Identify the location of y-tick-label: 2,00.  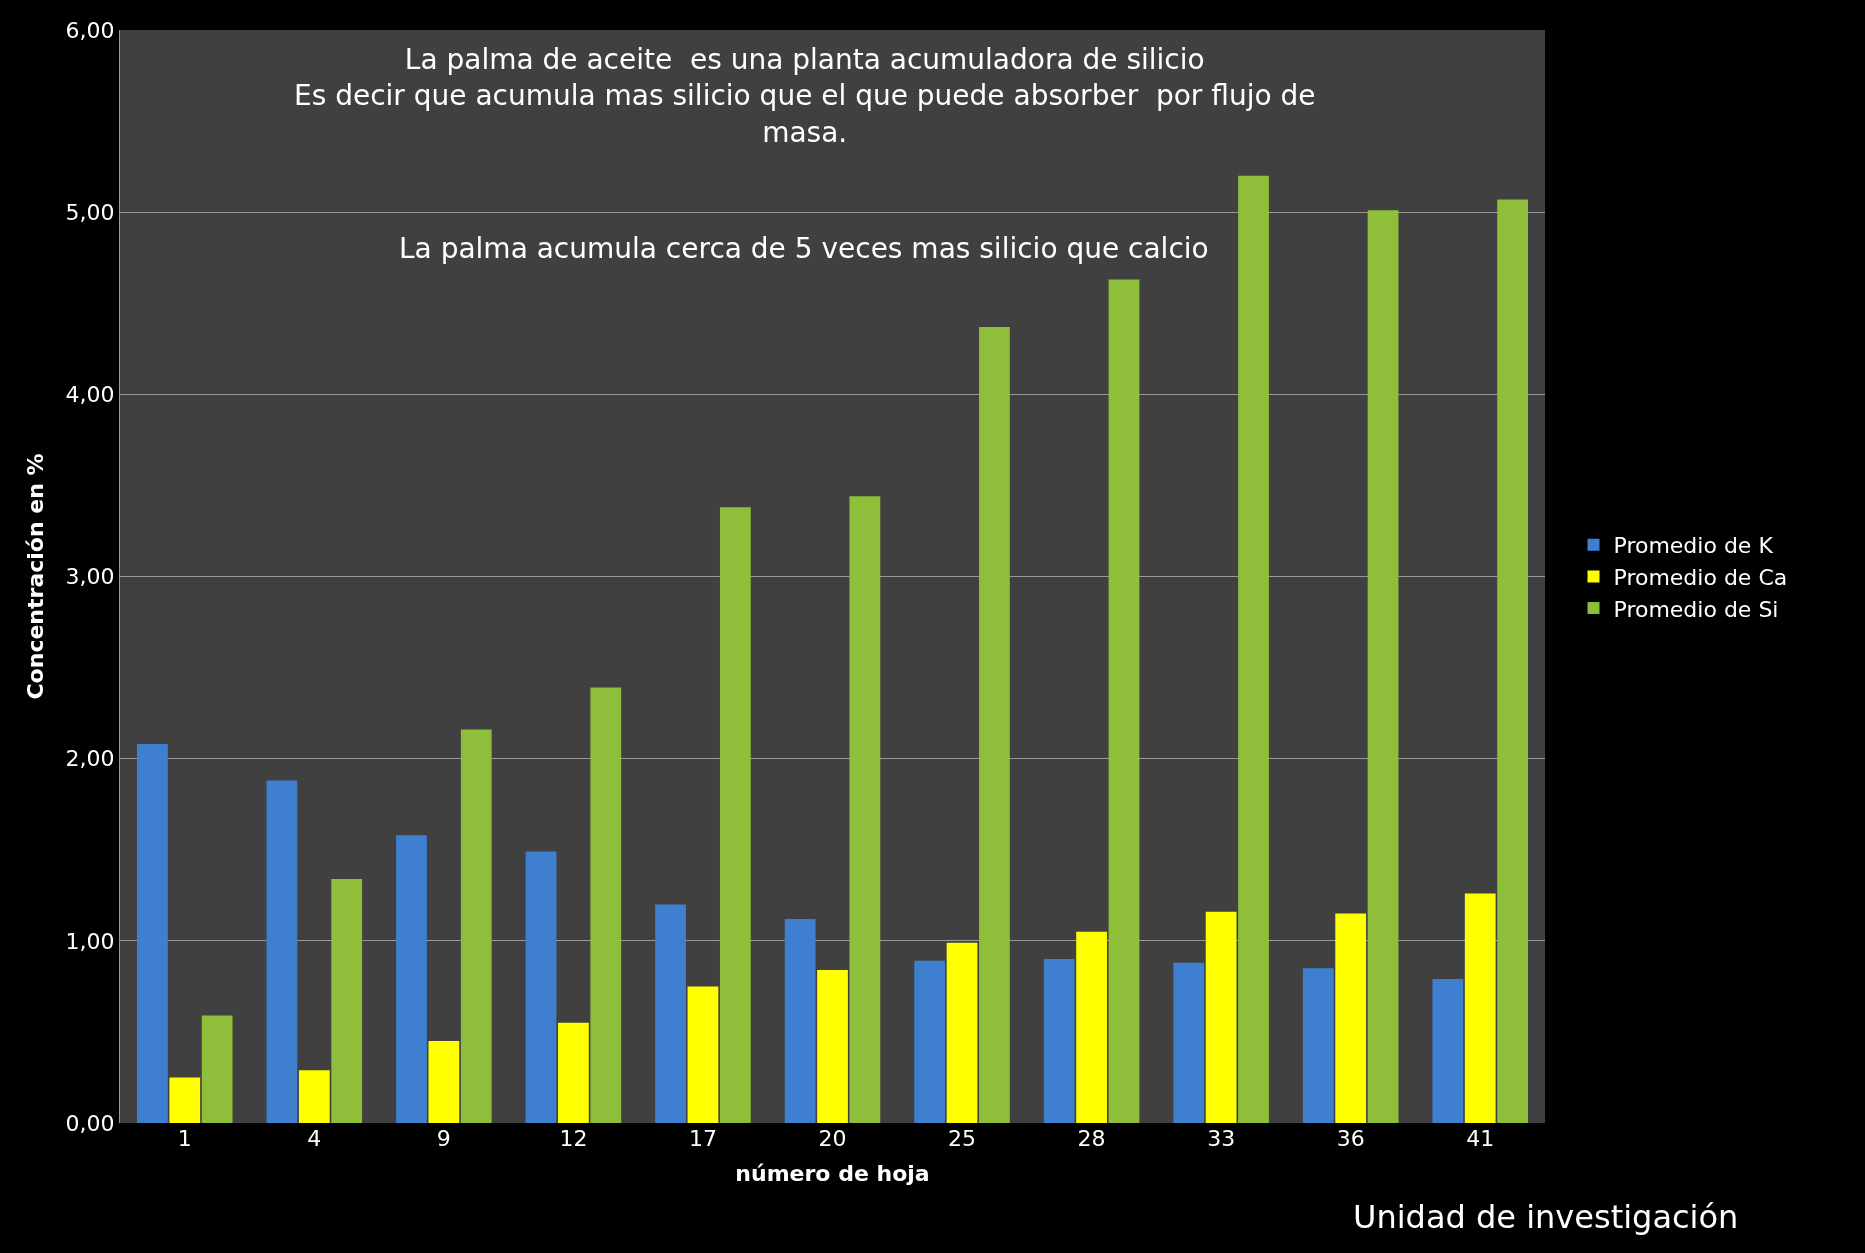
(90, 759).